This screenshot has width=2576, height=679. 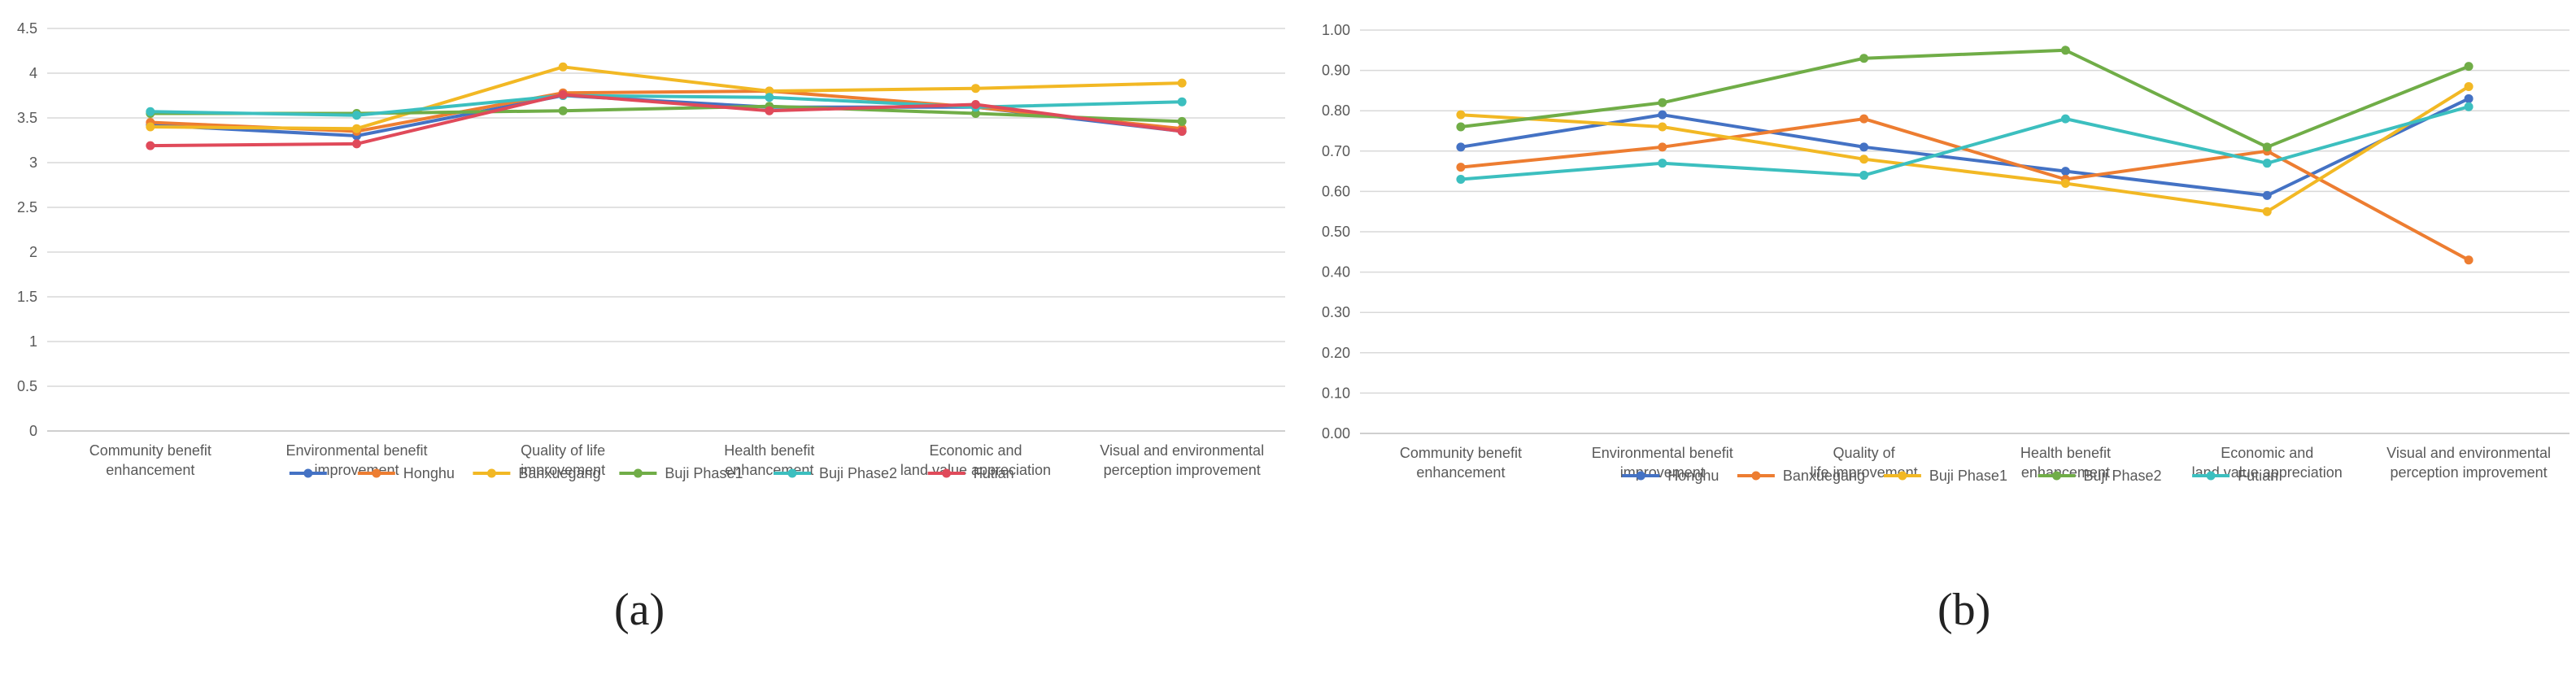 I want to click on x-tick-label: Visual and environmental, so click(x=2468, y=453).